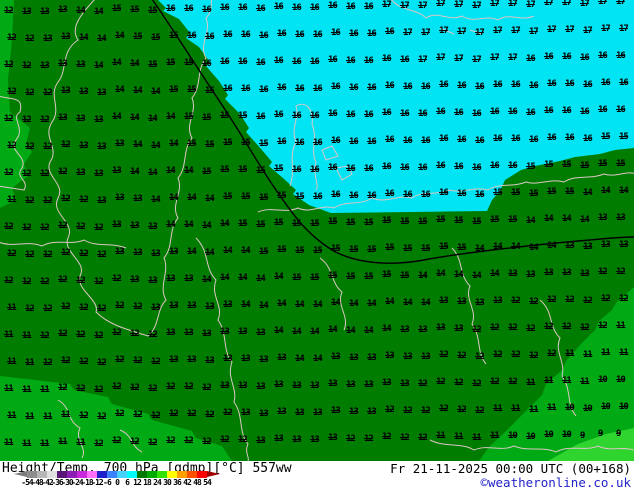 This screenshot has width=634, height=490. I want to click on scale-tick-label: -24, so click(77, 482).